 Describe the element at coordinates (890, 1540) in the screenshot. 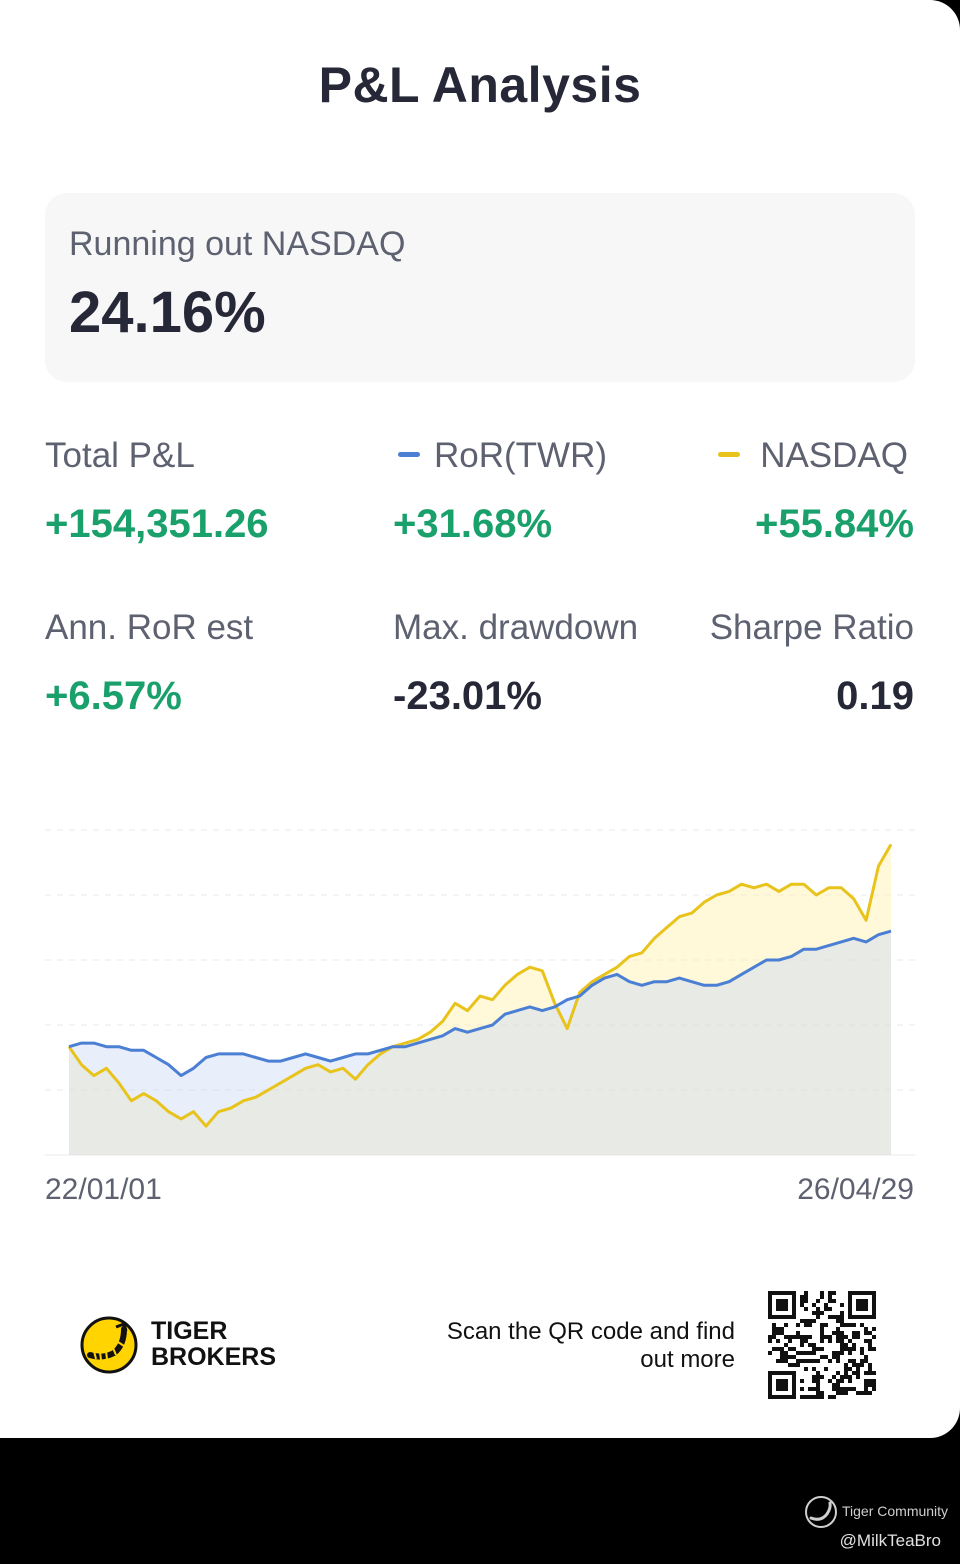

I see `user-handle: @MilkTeaBro` at that location.